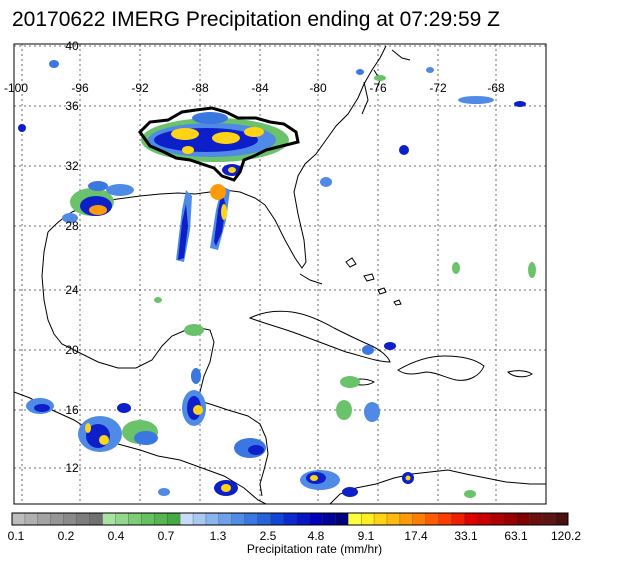 Image resolution: width=629 pixels, height=571 pixels. What do you see at coordinates (566, 536) in the screenshot?
I see `colorbar-tick-label: 120.2` at bounding box center [566, 536].